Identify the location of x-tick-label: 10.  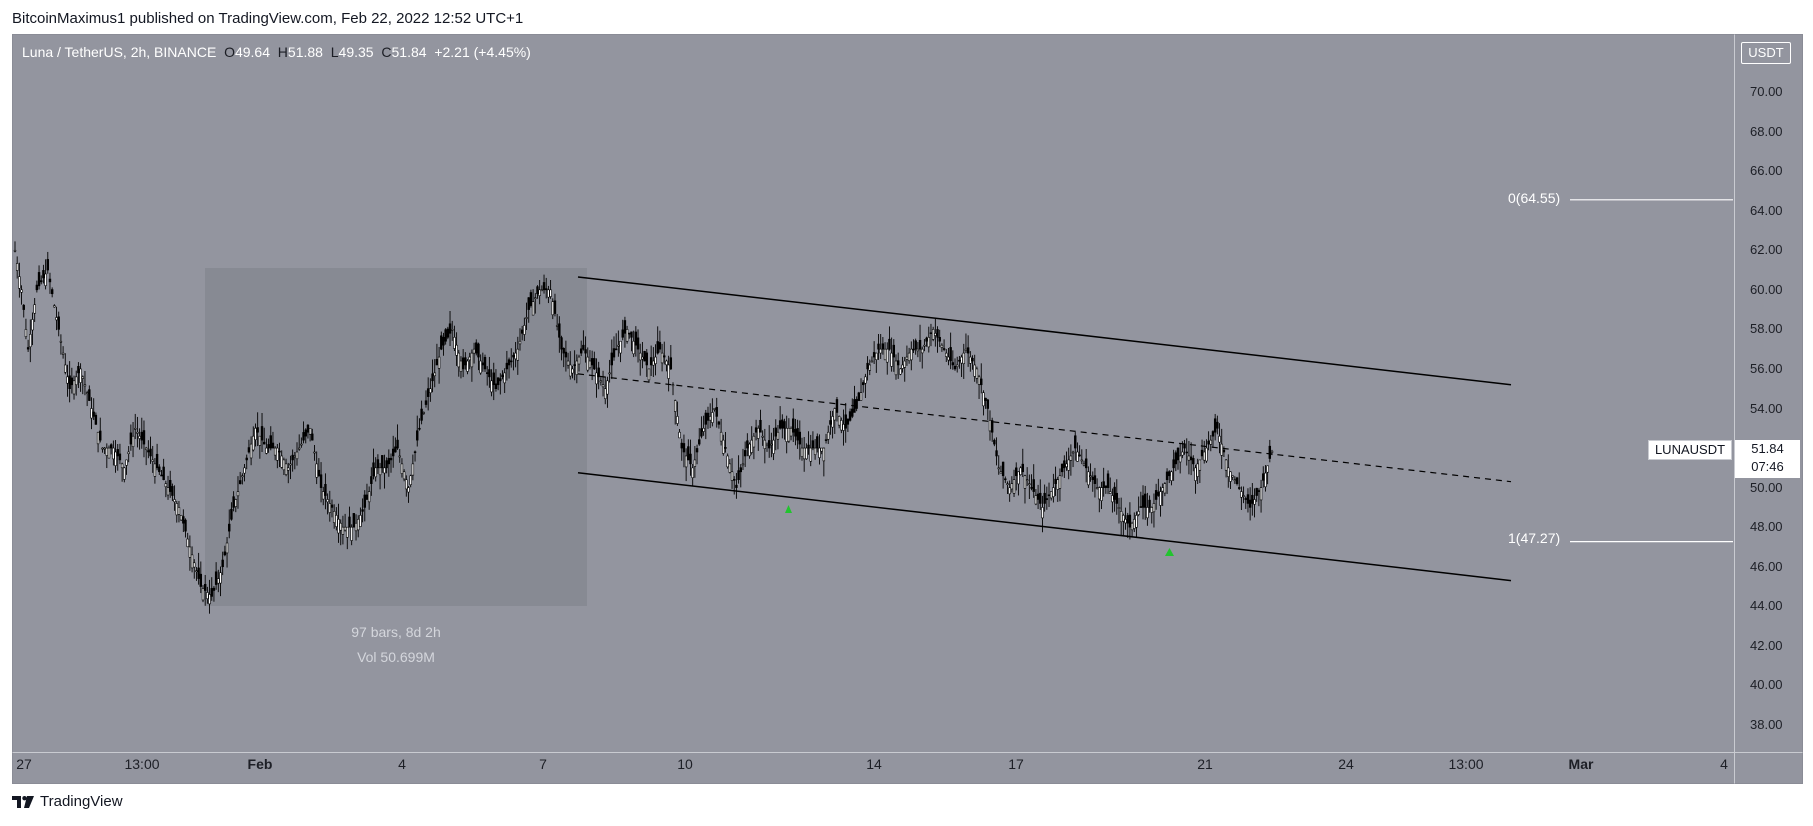
(685, 764).